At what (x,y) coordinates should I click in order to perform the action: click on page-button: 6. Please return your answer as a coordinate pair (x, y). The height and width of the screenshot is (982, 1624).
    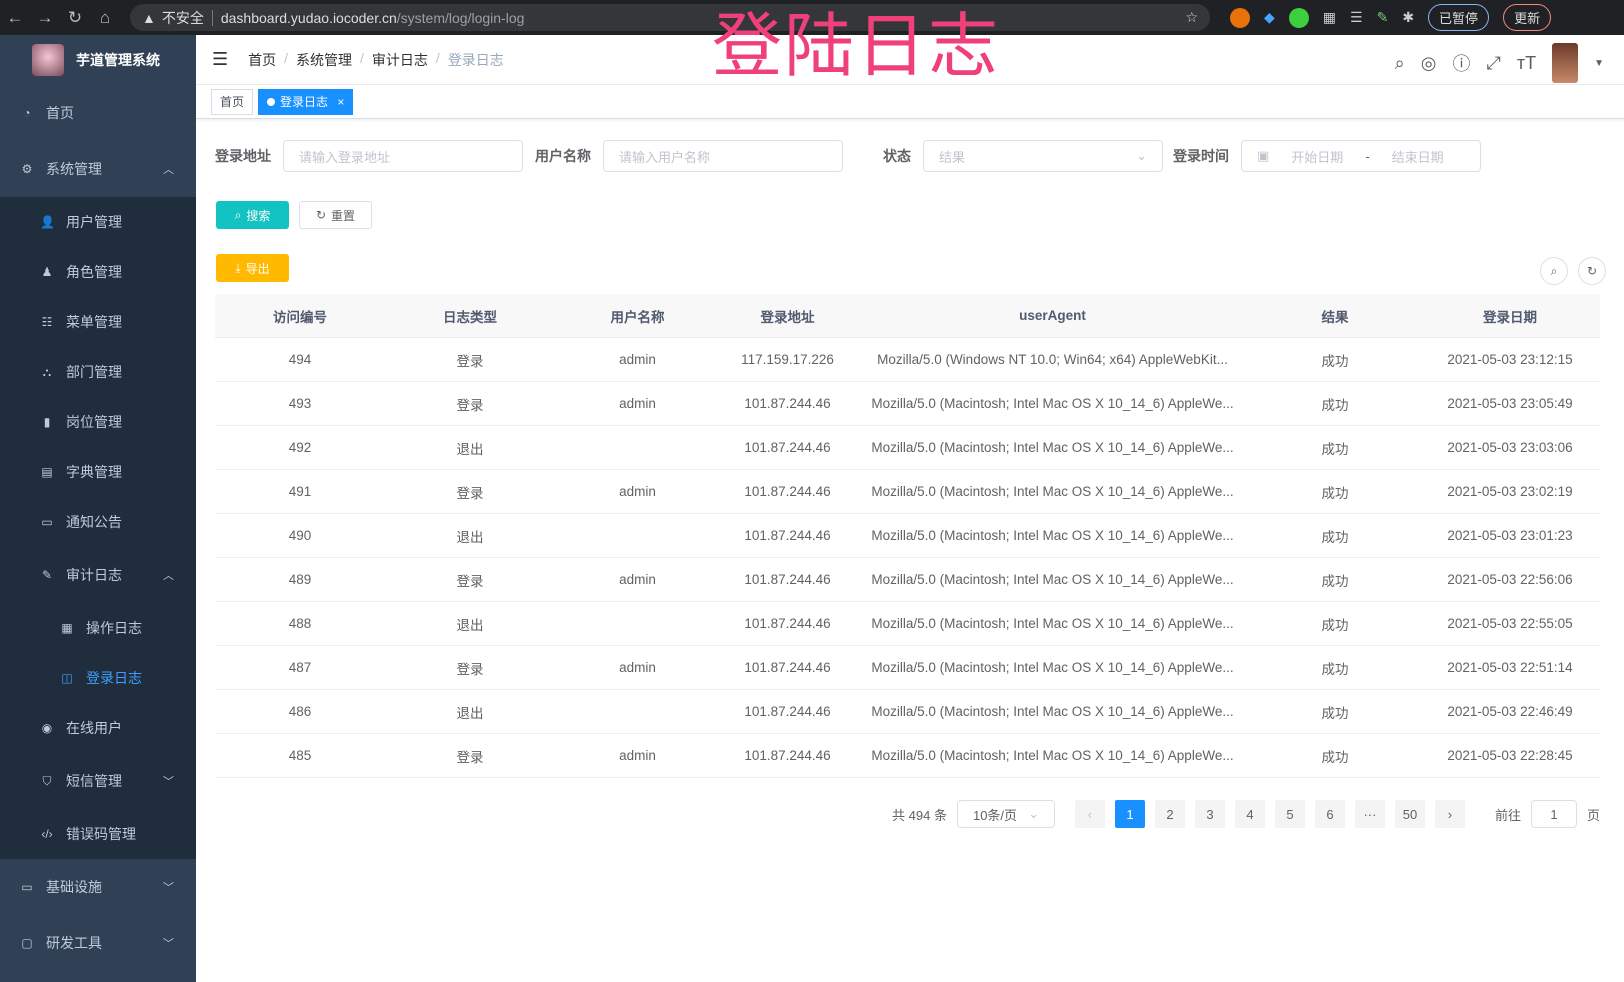
    Looking at the image, I should click on (1329, 814).